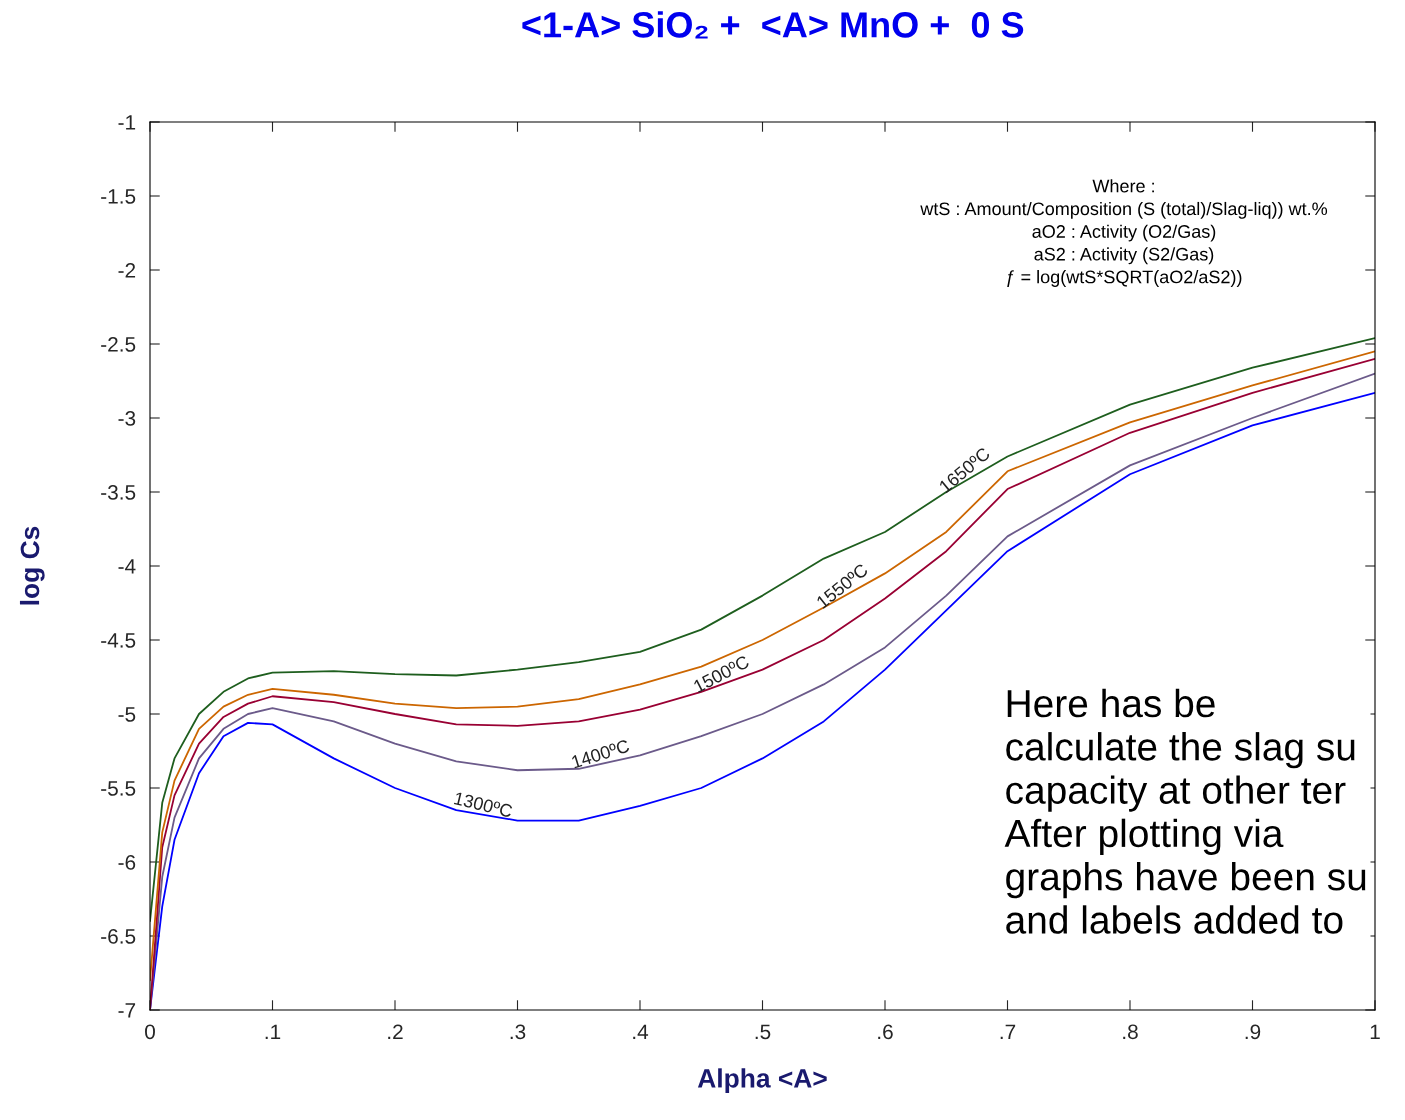 The width and height of the screenshot is (1405, 1120). Describe the element at coordinates (1008, 1031) in the screenshot. I see `x-tick-label: .7` at that location.